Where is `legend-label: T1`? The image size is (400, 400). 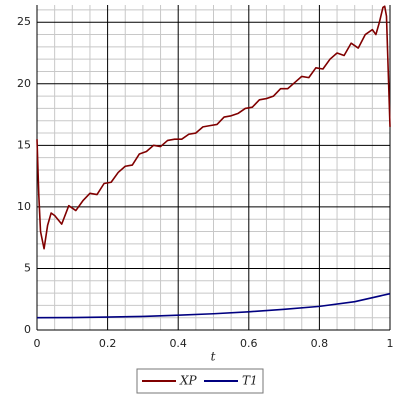 legend-label: T1 is located at coordinates (250, 381).